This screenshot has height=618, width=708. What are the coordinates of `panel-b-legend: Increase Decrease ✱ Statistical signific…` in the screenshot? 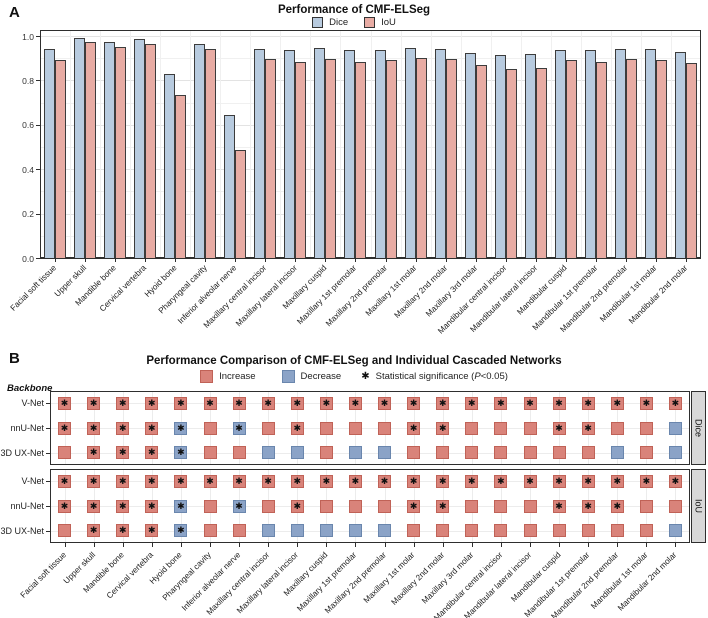 It's located at (354, 376).